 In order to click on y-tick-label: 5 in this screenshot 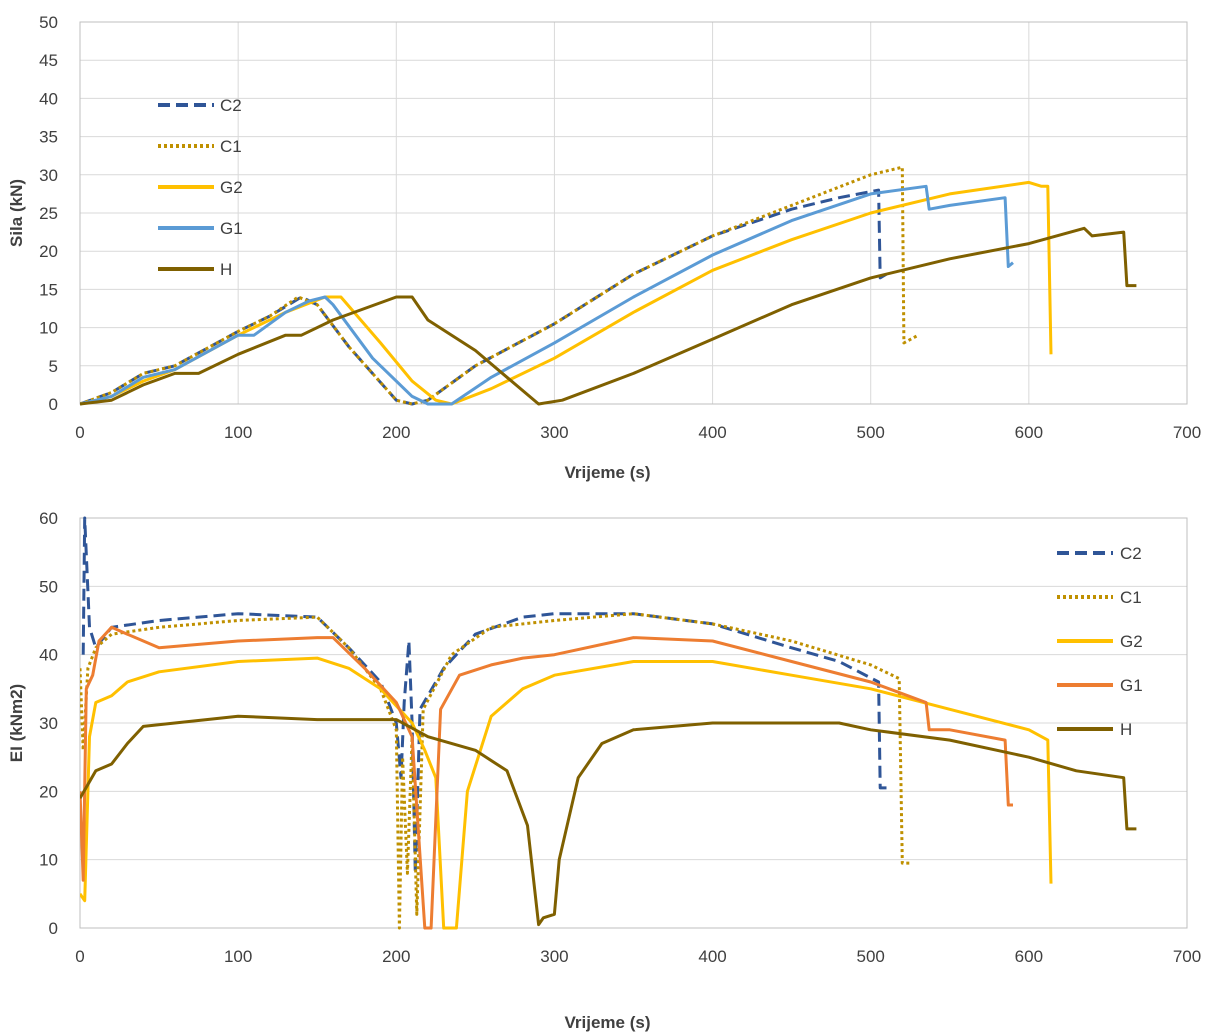, I will do `click(53, 366)`.